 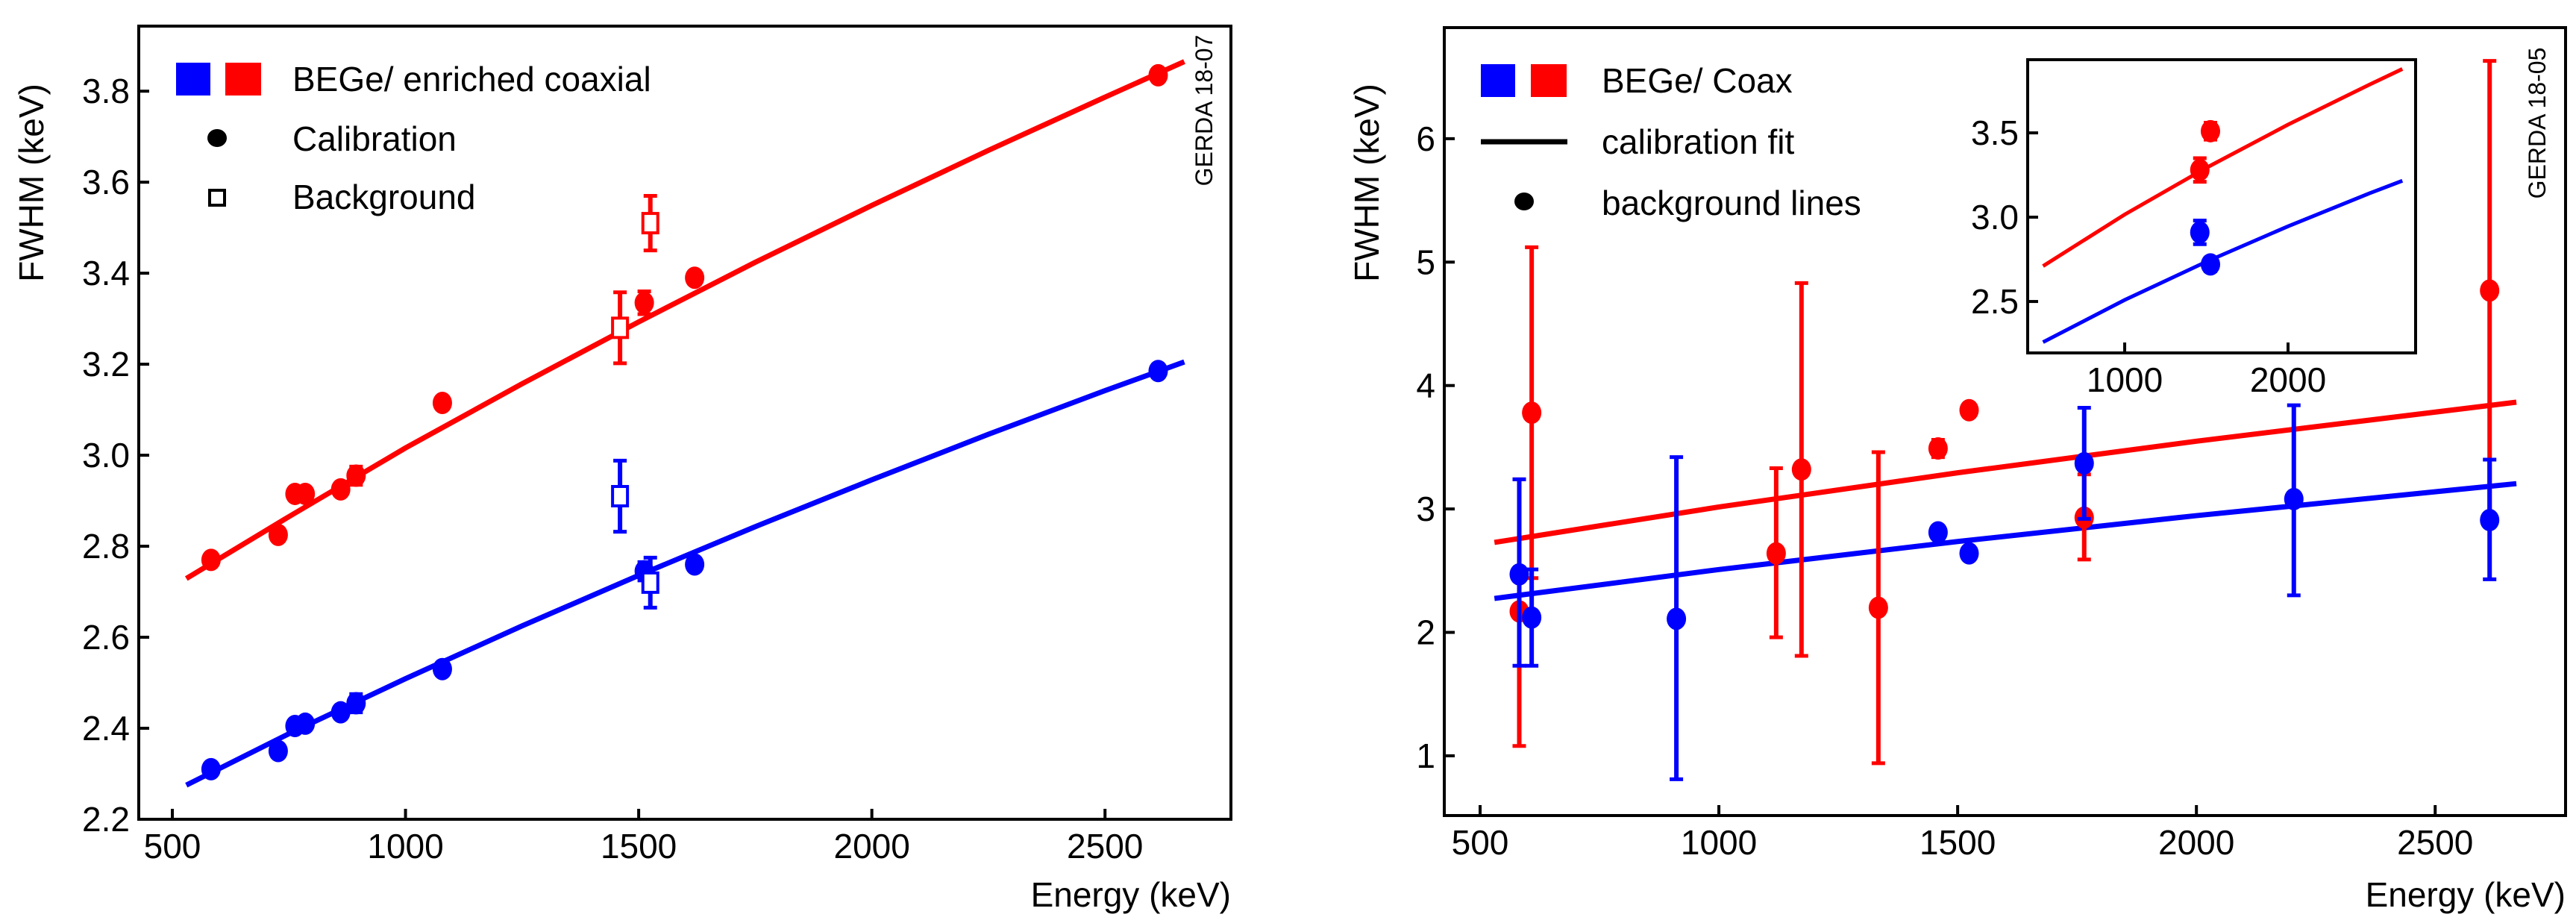 What do you see at coordinates (217, 138) in the screenshot?
I see `legend-dot-icon` at bounding box center [217, 138].